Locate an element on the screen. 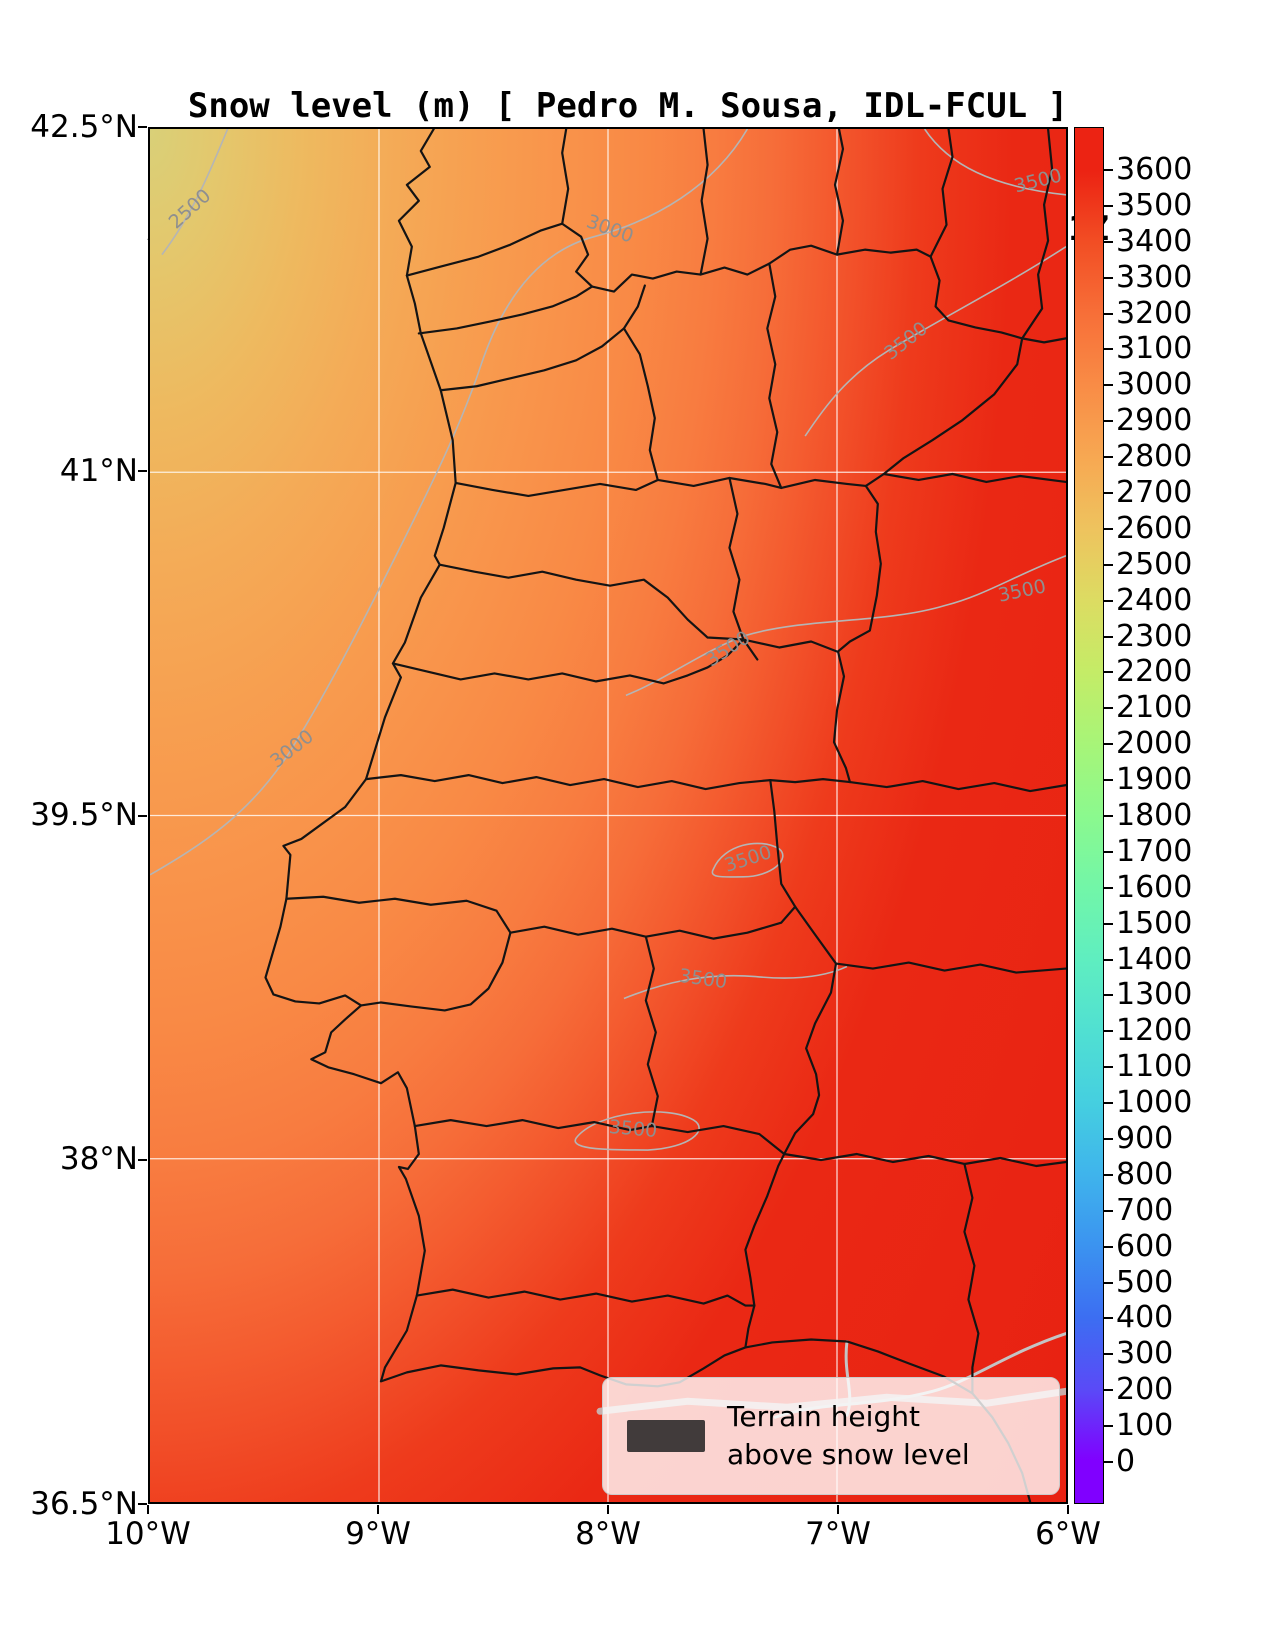 This screenshot has height=1644, width=1283. colorbar-tick-label: 3200 is located at coordinates (1154, 313).